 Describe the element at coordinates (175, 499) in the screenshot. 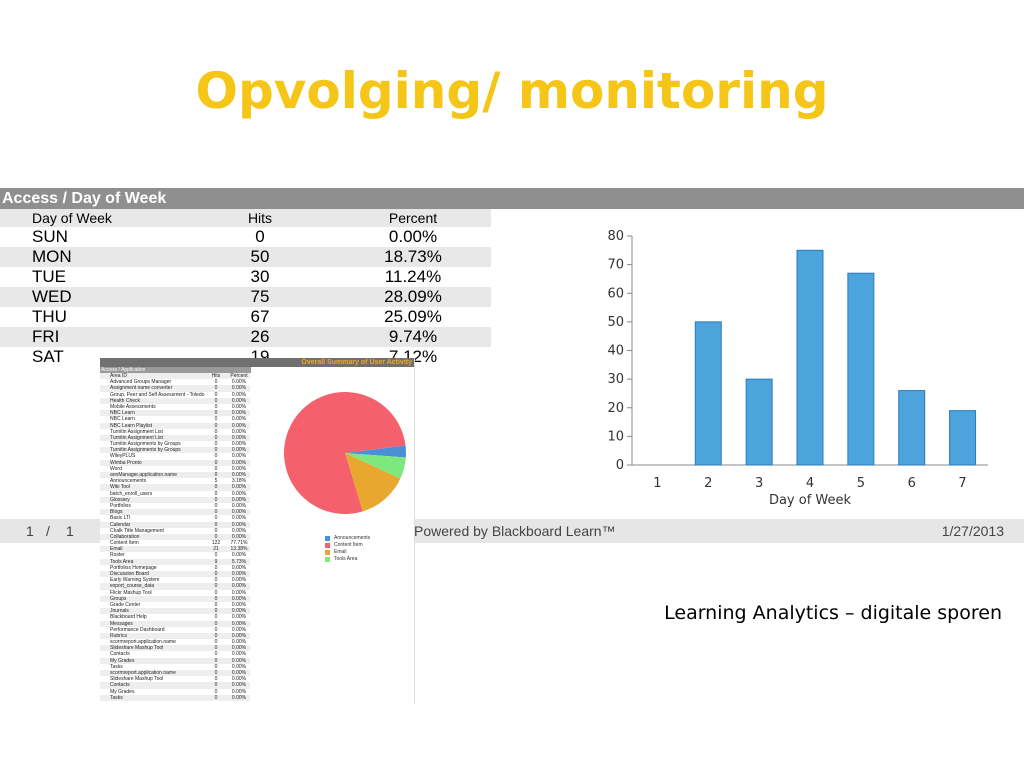

I see `list-item: Glossary 0 0.00%` at that location.